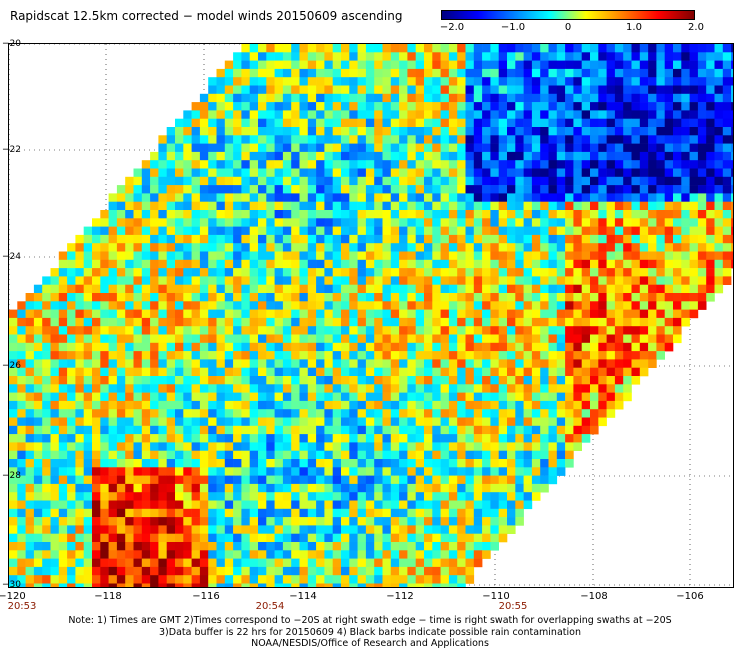  I want to click on lat-label: −20, so click(11, 44).